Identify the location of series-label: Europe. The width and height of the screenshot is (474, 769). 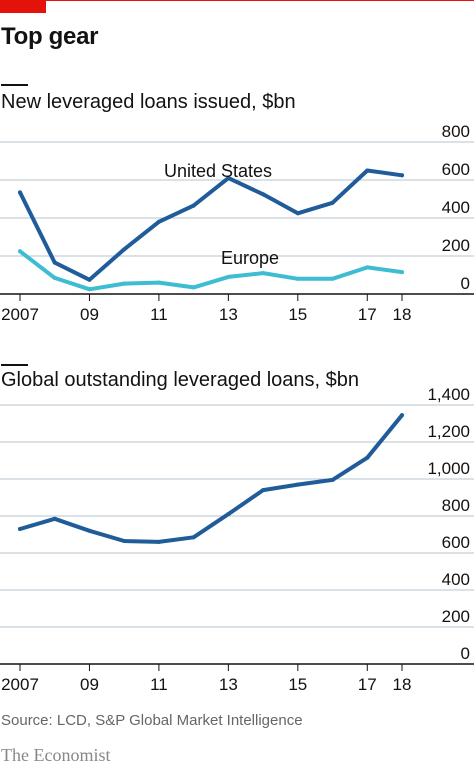
(250, 258).